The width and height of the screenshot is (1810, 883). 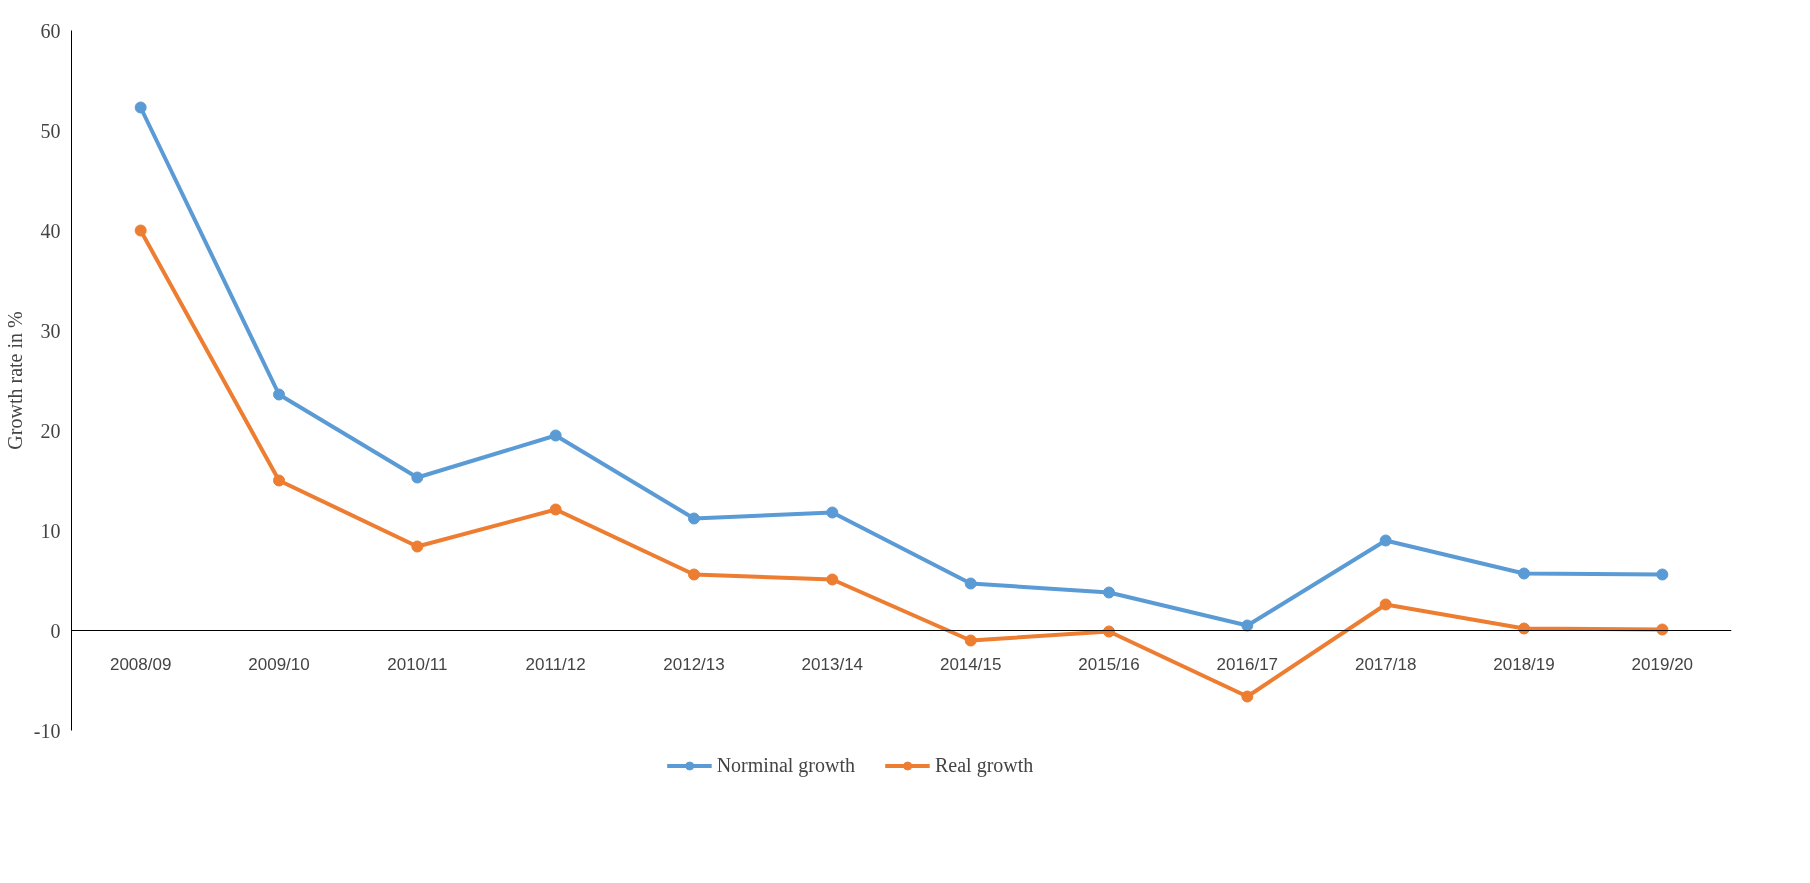 I want to click on y-tick-label: 30, so click(x=50, y=330).